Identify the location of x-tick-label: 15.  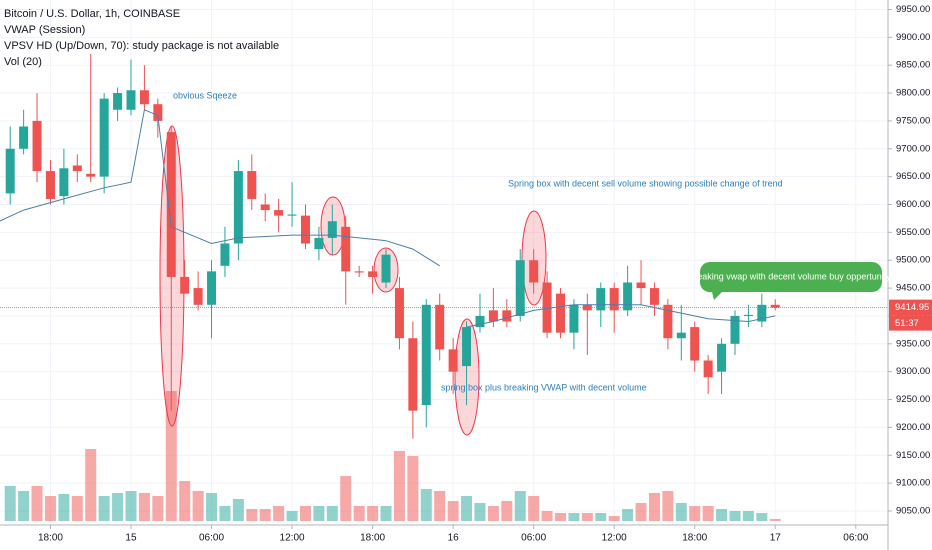
(131, 538).